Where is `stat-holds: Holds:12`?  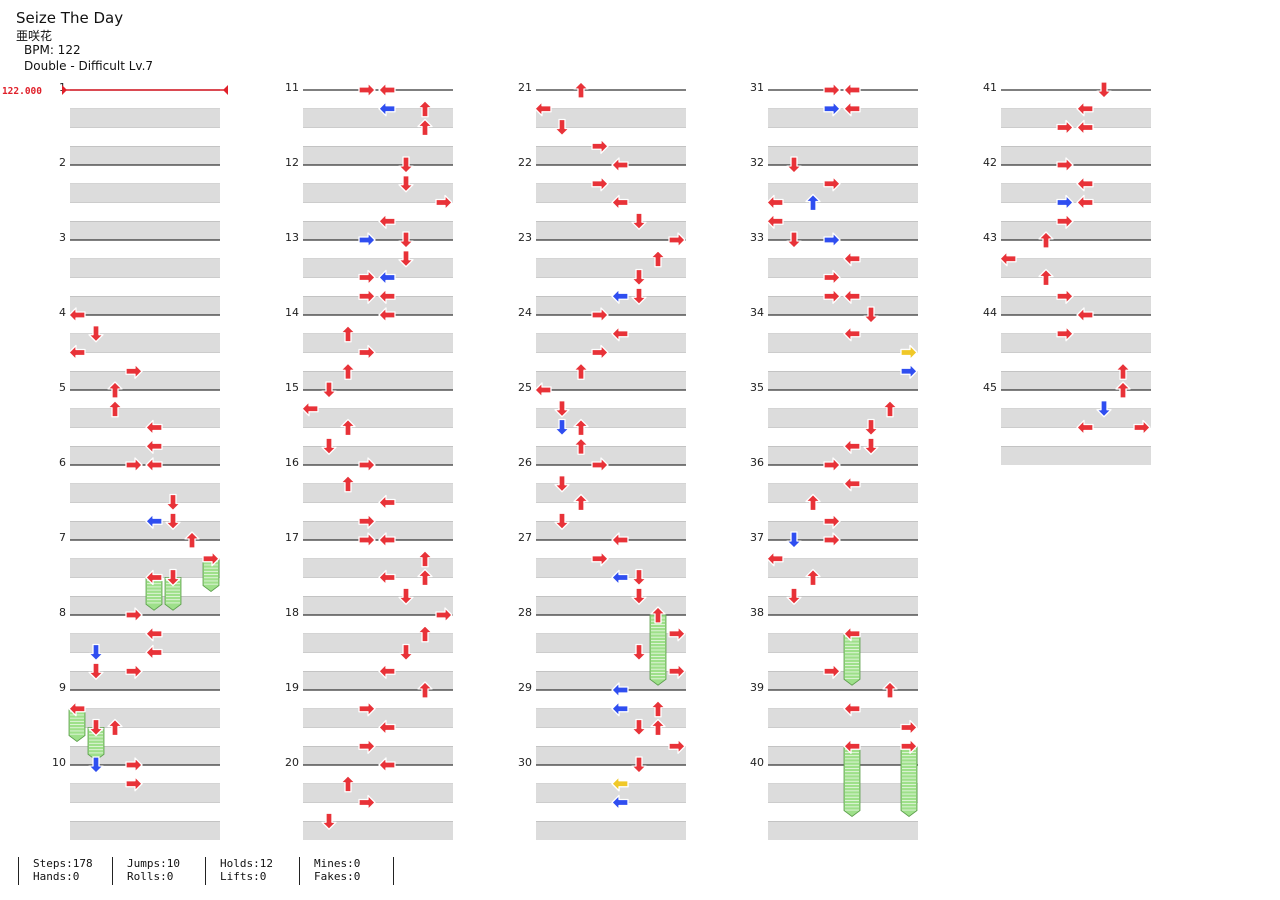
stat-holds: Holds:12 is located at coordinates (246, 863).